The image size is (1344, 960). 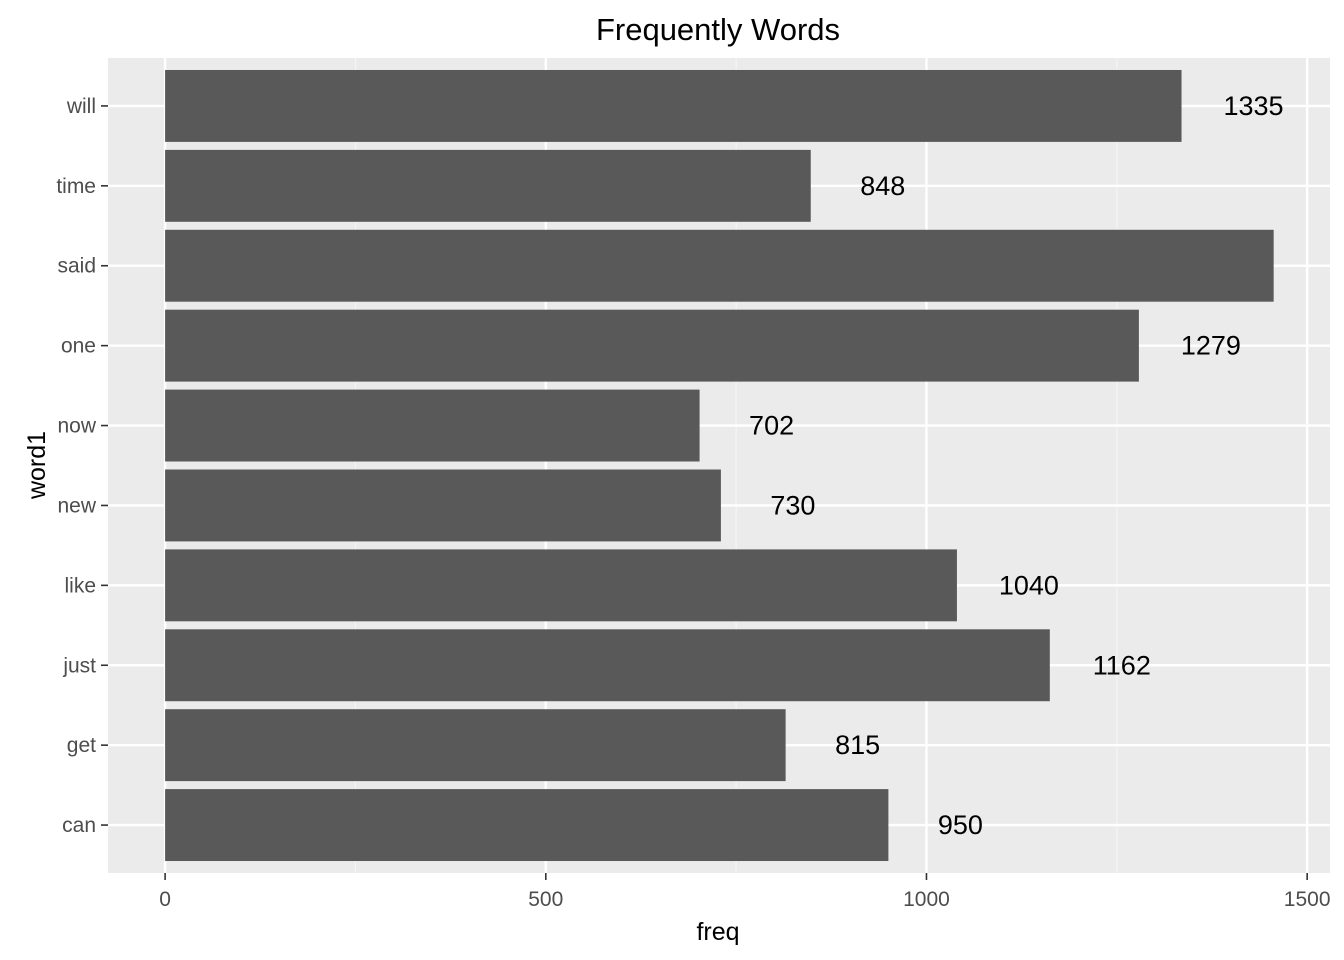 What do you see at coordinates (771, 426) in the screenshot?
I see `data-label-now: 702` at bounding box center [771, 426].